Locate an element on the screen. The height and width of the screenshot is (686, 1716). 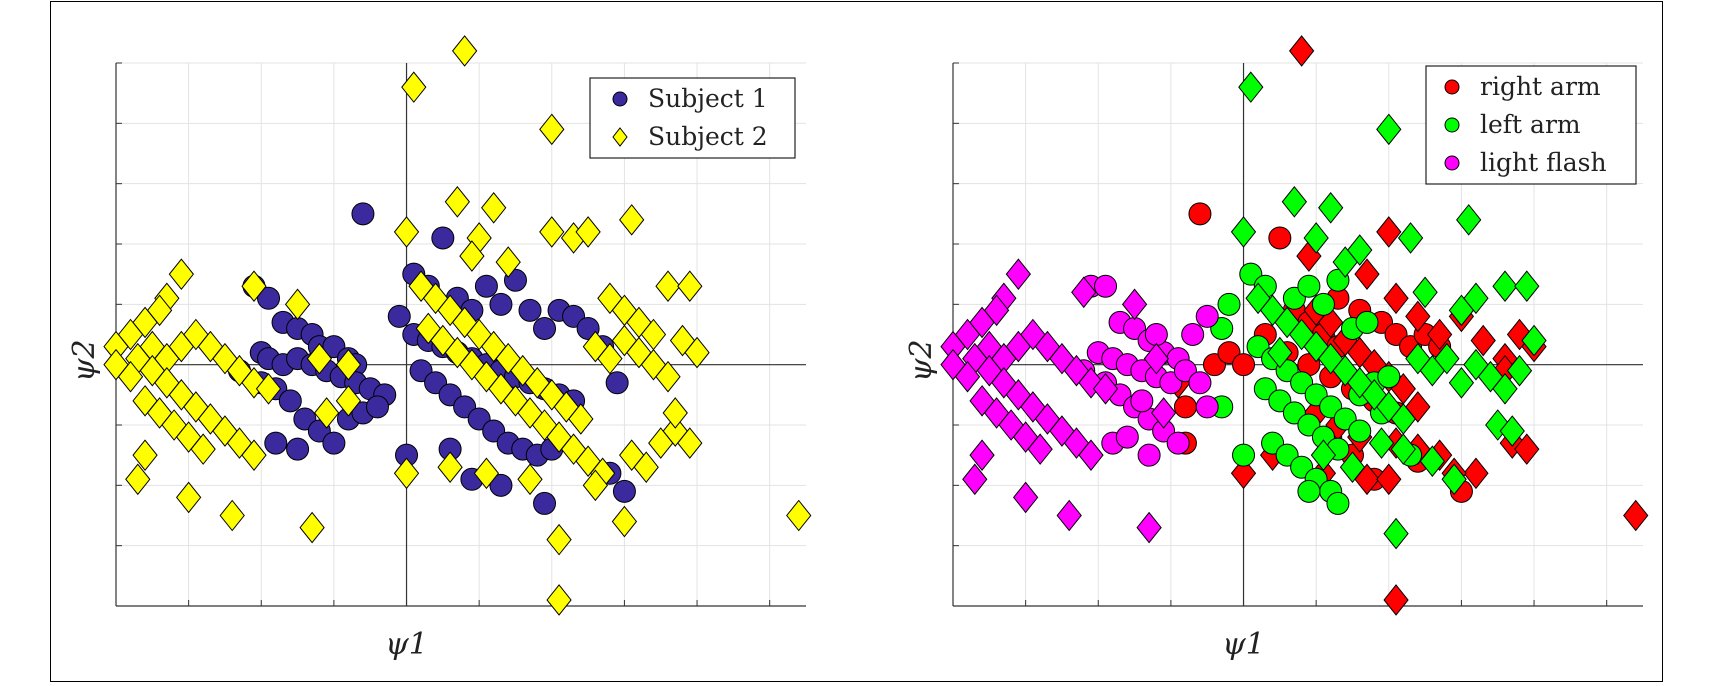
legend-label: light flash is located at coordinates (1543, 162).